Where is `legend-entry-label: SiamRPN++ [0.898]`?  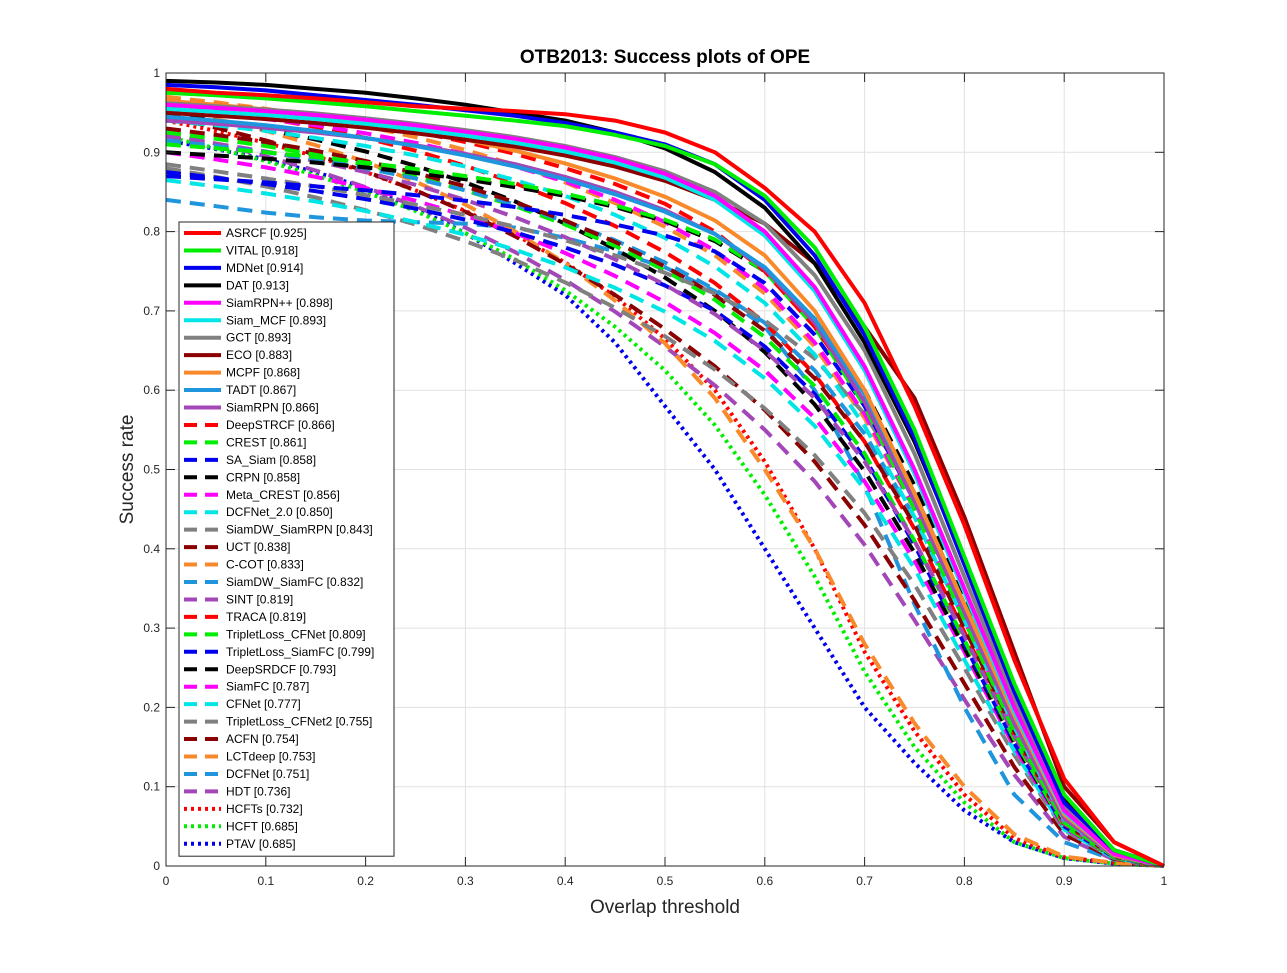
legend-entry-label: SiamRPN++ [0.898] is located at coordinates (279, 303).